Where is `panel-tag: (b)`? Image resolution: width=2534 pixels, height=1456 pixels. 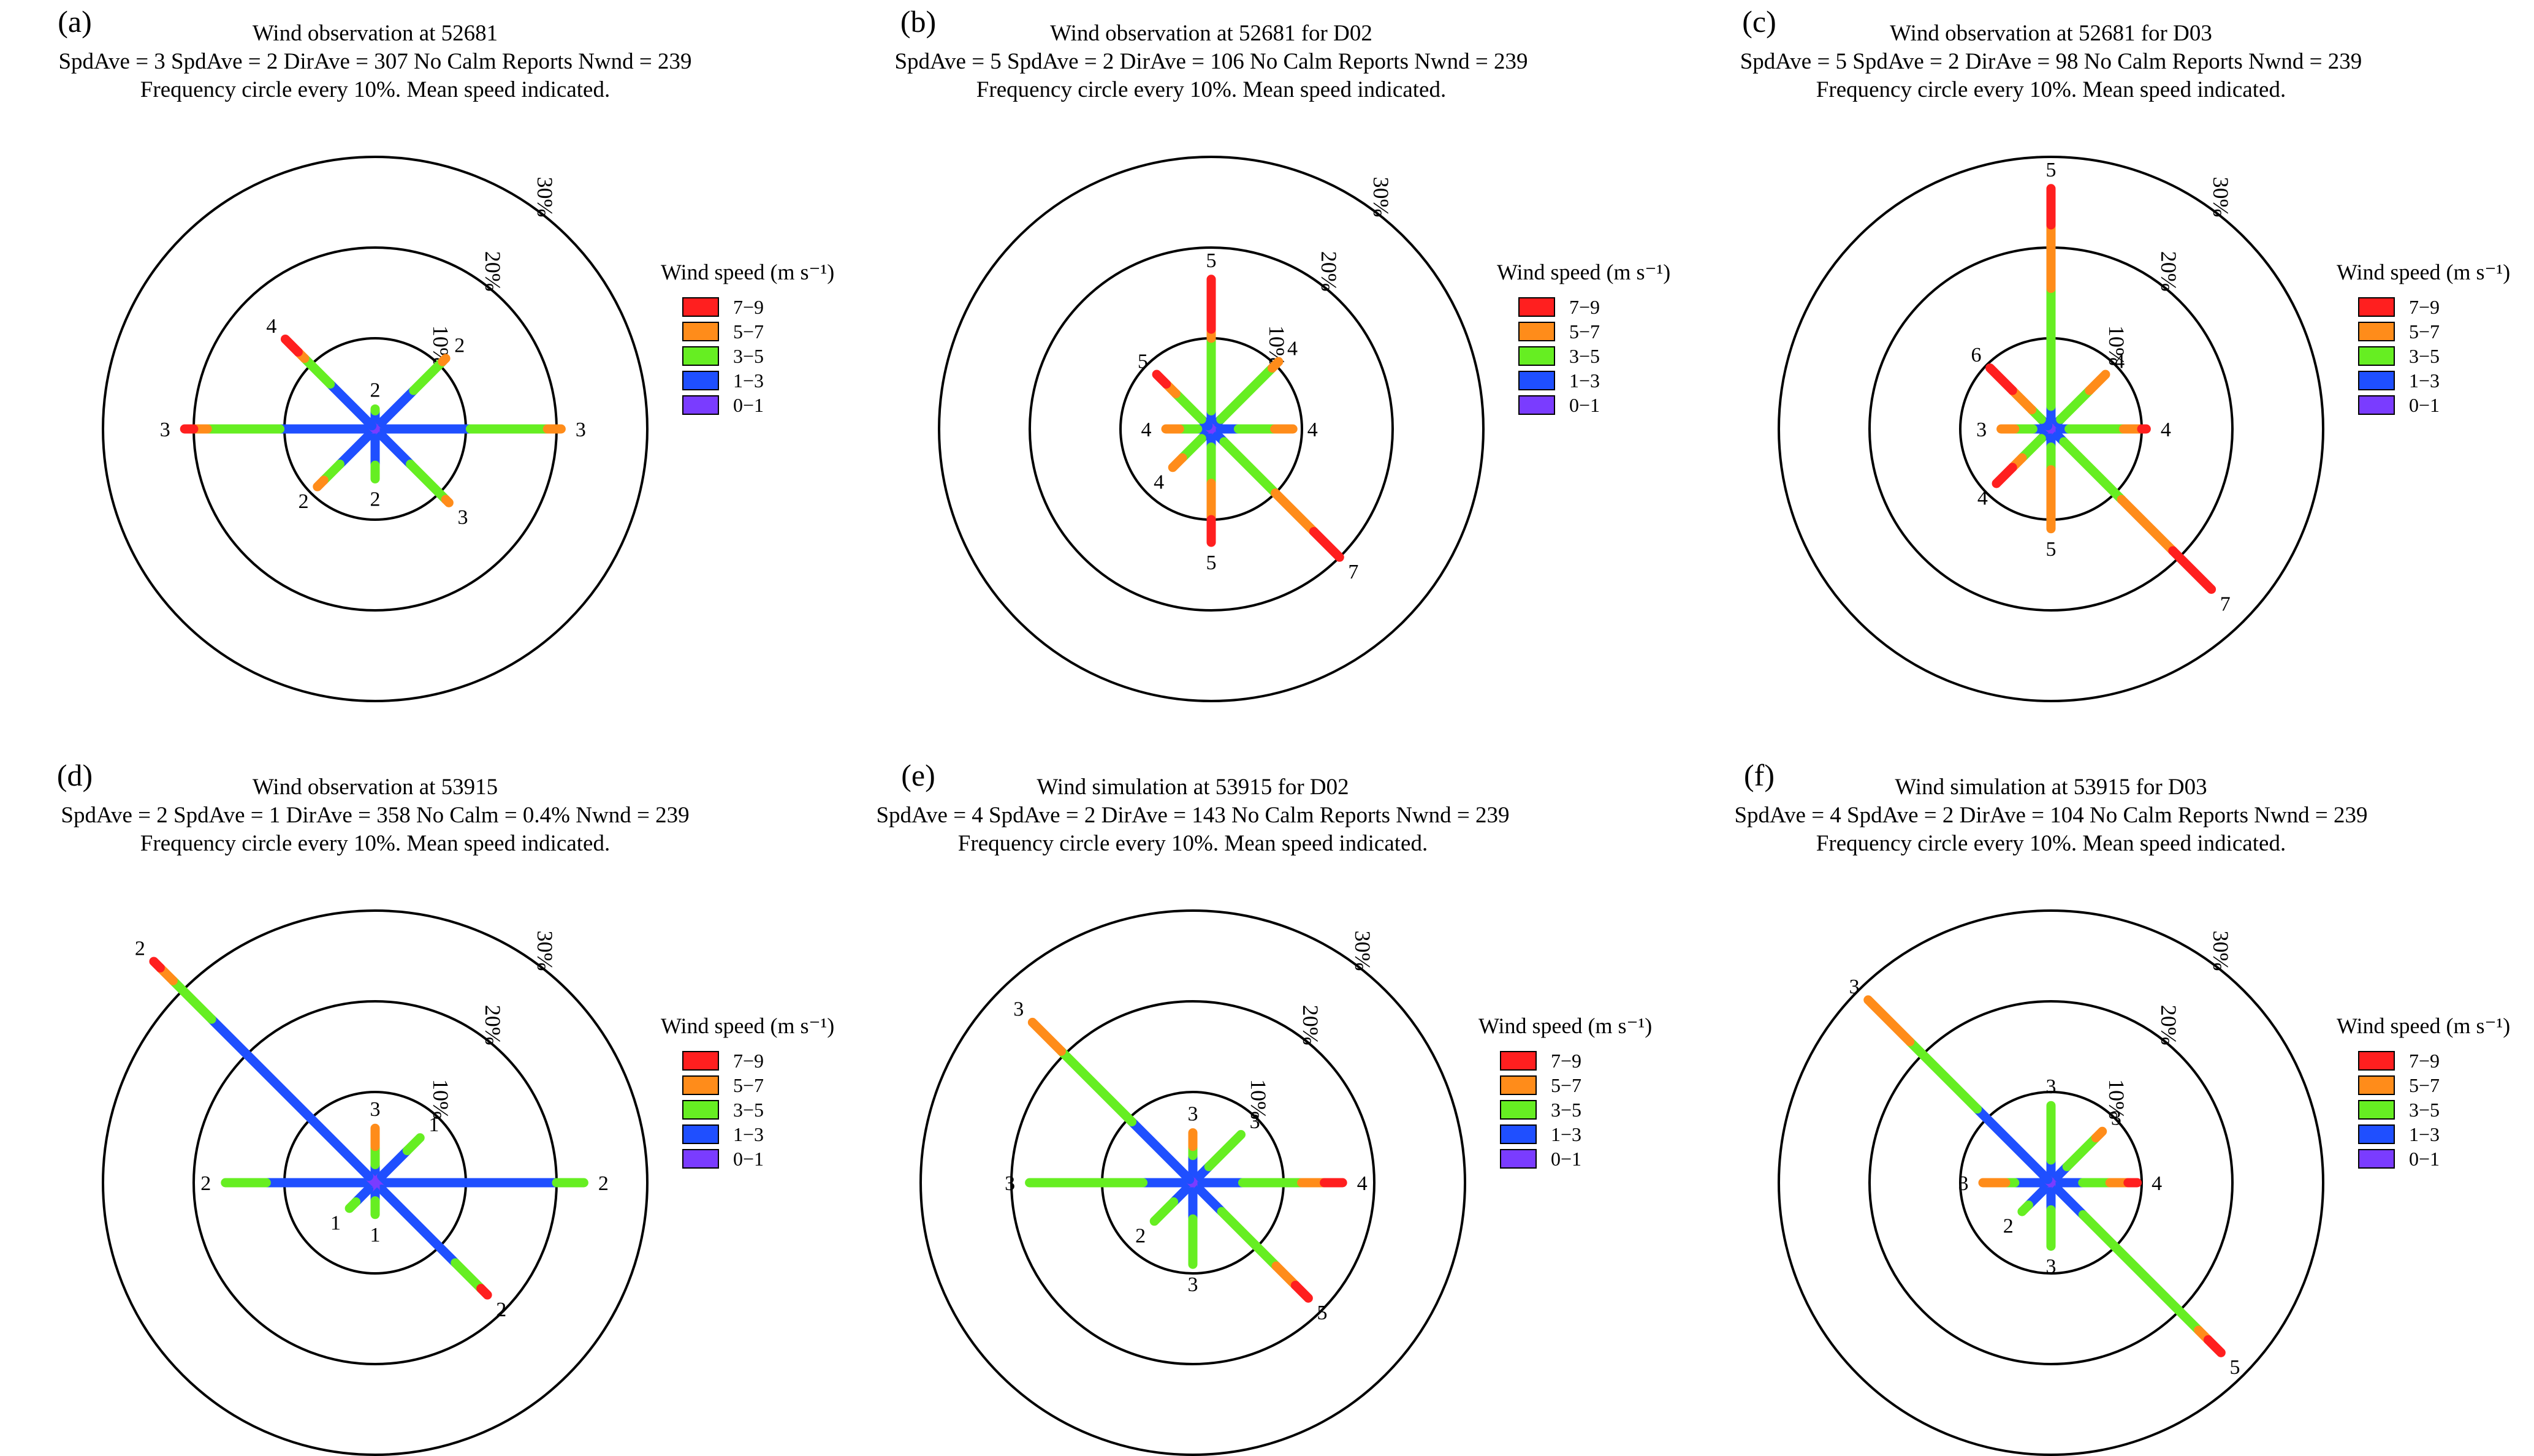 panel-tag: (b) is located at coordinates (918, 21).